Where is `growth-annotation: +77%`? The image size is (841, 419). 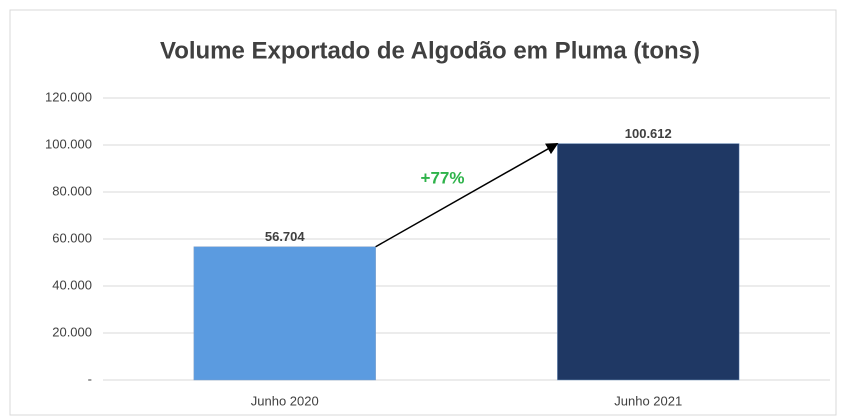
growth-annotation: +77% is located at coordinates (443, 178).